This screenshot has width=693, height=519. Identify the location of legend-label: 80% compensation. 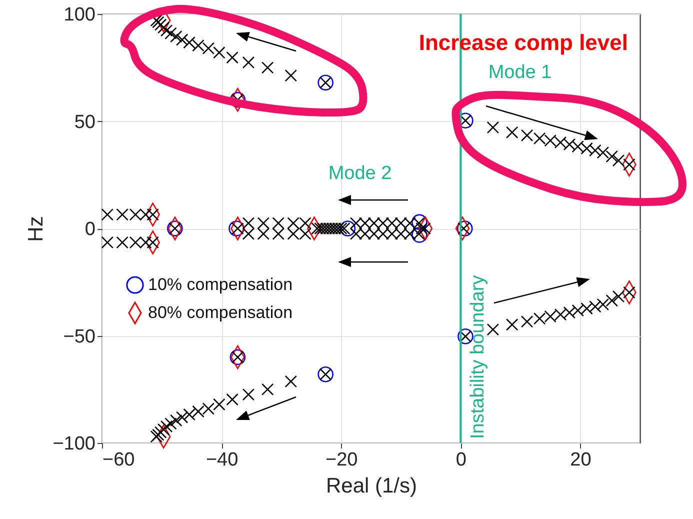
(220, 312).